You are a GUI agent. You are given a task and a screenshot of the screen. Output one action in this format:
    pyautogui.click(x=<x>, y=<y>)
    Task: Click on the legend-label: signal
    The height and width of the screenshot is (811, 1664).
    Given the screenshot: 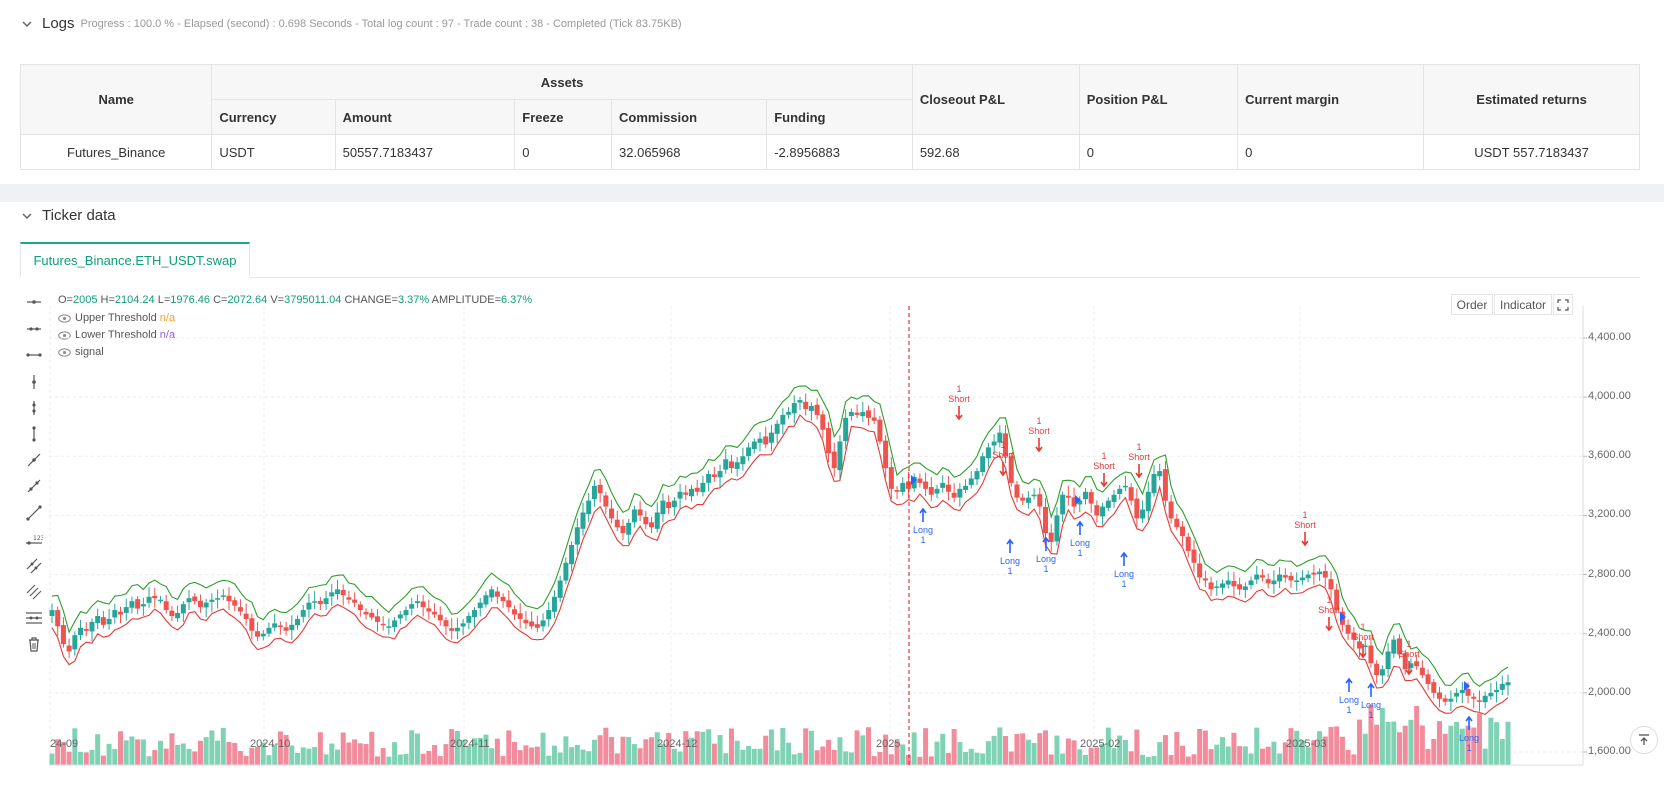 What is the action you would take?
    pyautogui.click(x=89, y=352)
    